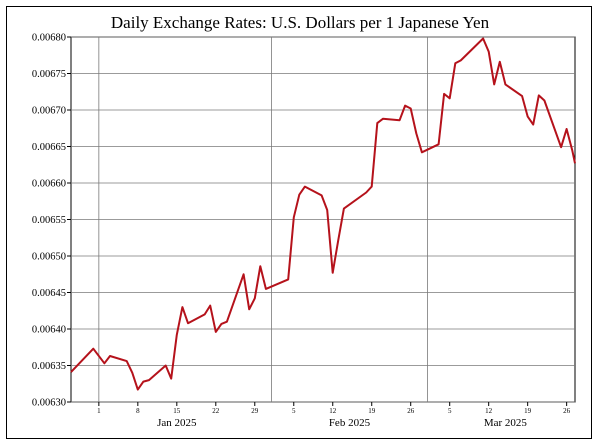 This screenshot has height=447, width=600. What do you see at coordinates (49, 257) in the screenshot?
I see `y-tick-label: 0.00650` at bounding box center [49, 257].